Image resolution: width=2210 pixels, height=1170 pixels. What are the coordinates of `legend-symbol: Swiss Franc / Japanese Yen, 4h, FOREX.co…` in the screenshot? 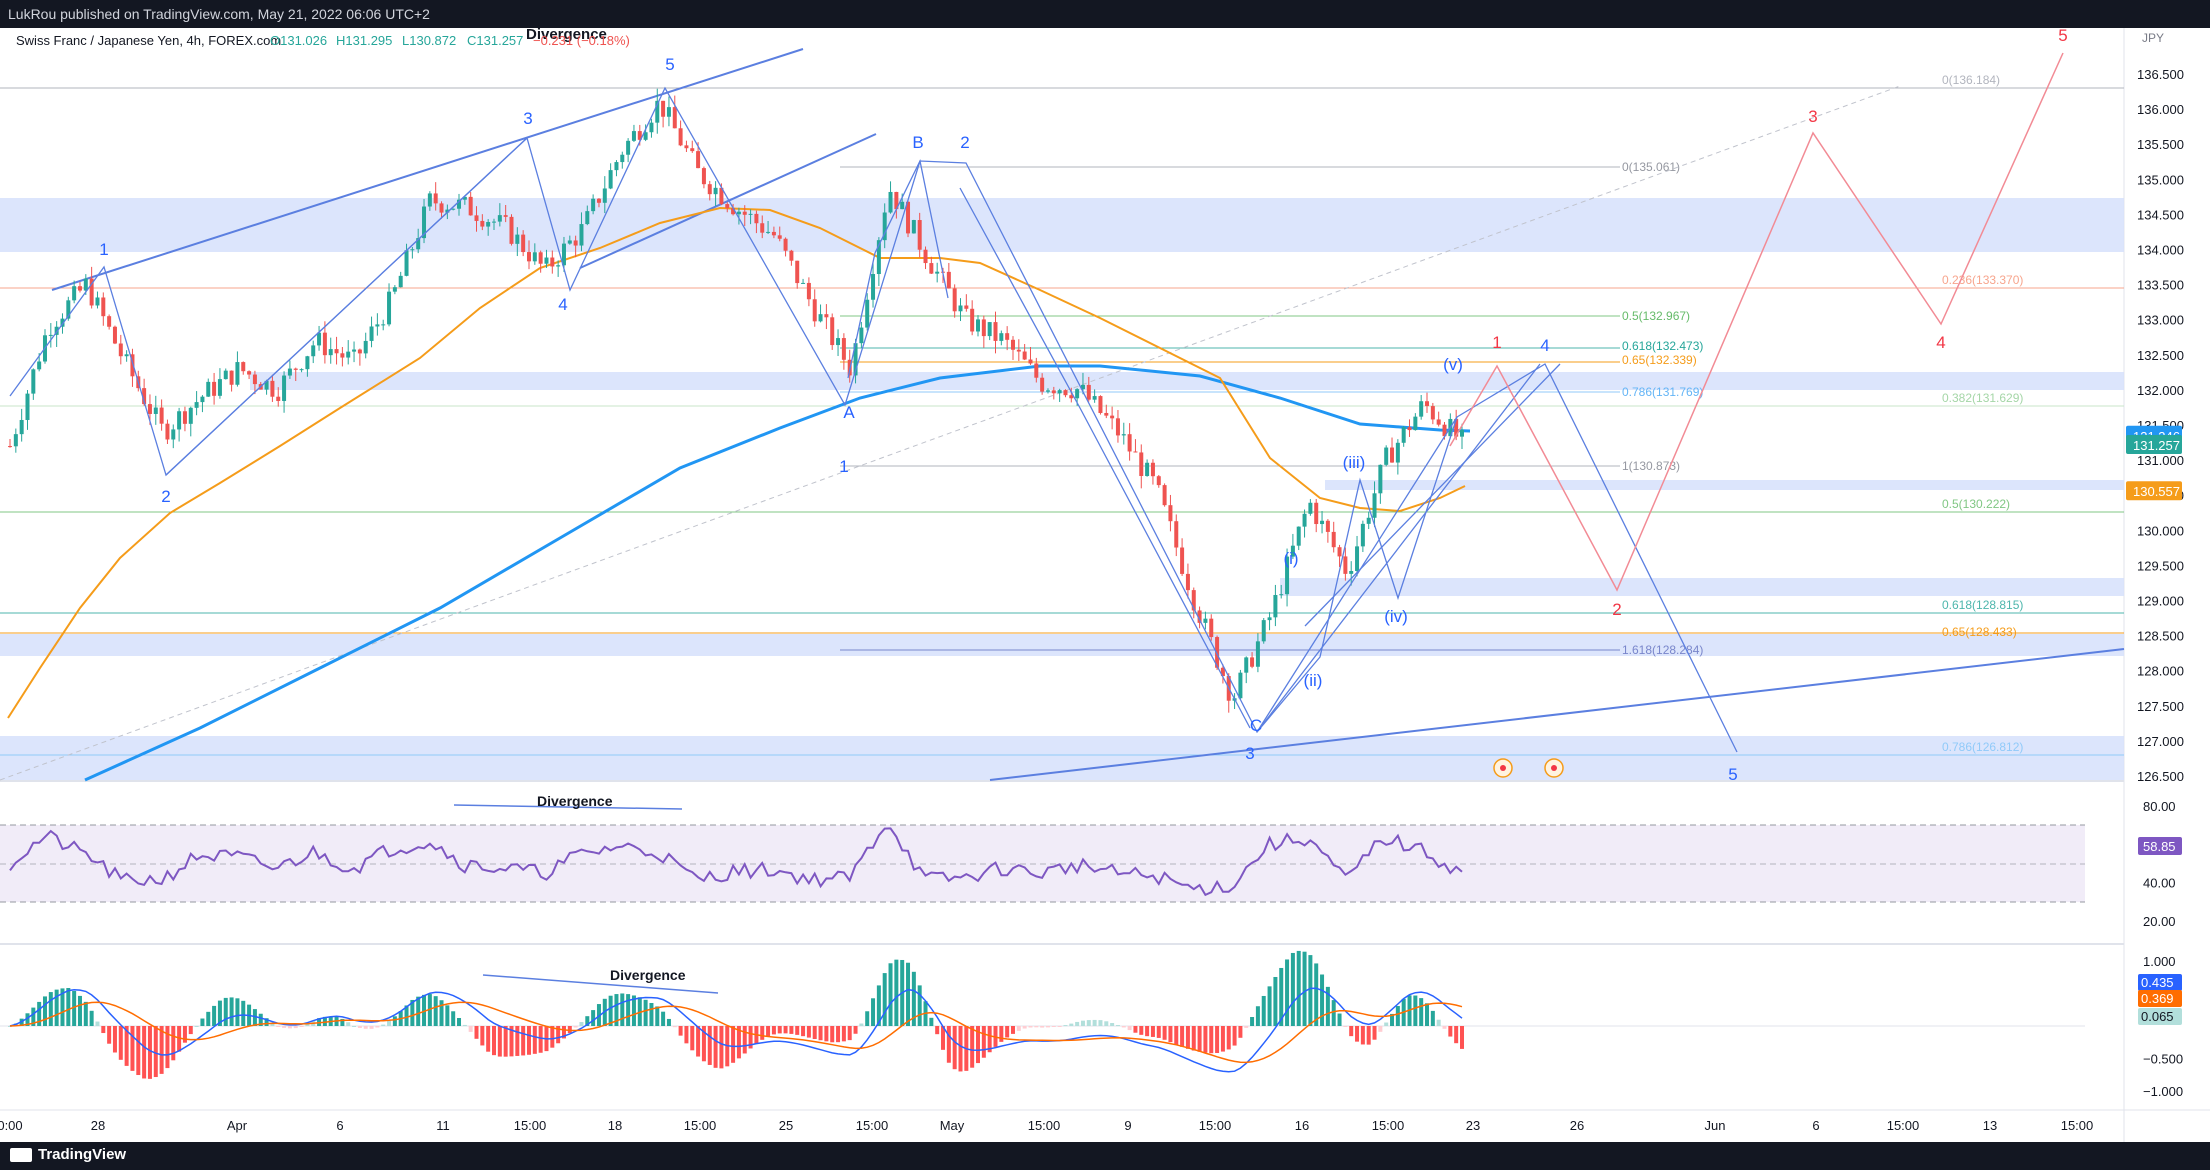 It's located at (148, 40).